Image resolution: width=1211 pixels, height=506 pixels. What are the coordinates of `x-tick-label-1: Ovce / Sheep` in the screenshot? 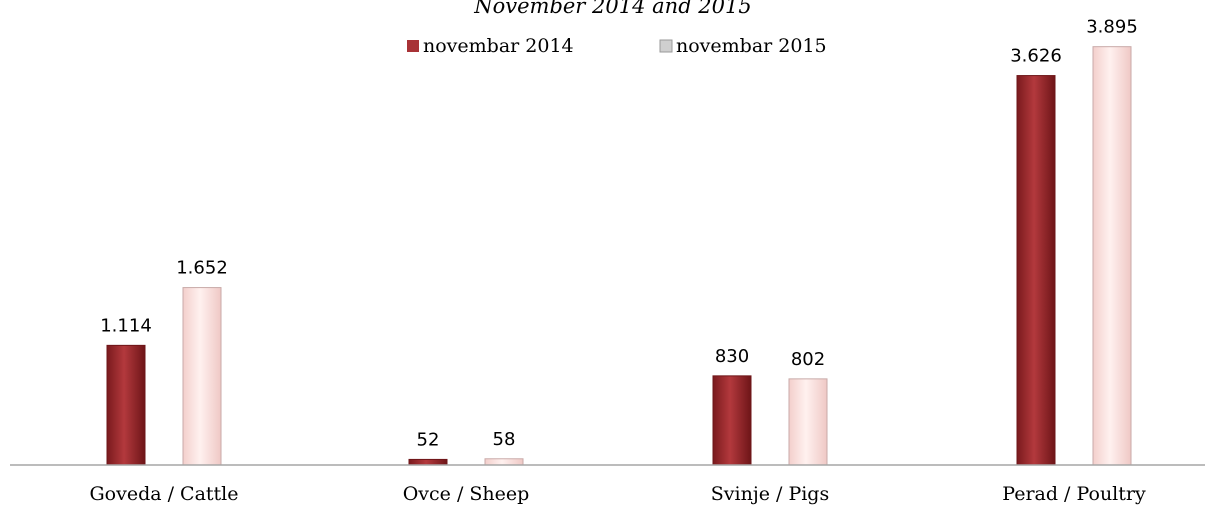 It's located at (466, 494).